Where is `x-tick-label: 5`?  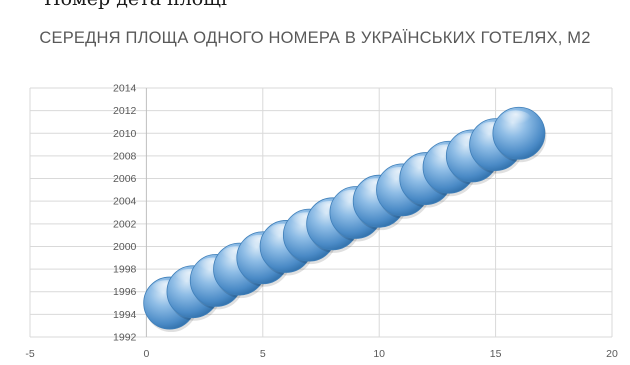
x-tick-label: 5 is located at coordinates (263, 354).